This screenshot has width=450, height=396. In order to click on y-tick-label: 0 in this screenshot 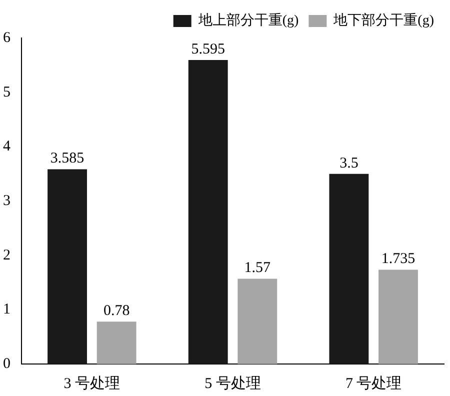, I will do `click(6, 364)`.